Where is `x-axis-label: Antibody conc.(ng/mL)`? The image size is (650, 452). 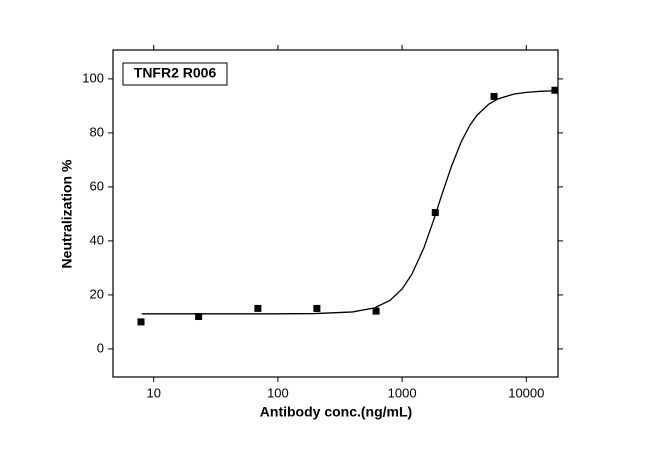
x-axis-label: Antibody conc.(ng/mL) is located at coordinates (336, 412).